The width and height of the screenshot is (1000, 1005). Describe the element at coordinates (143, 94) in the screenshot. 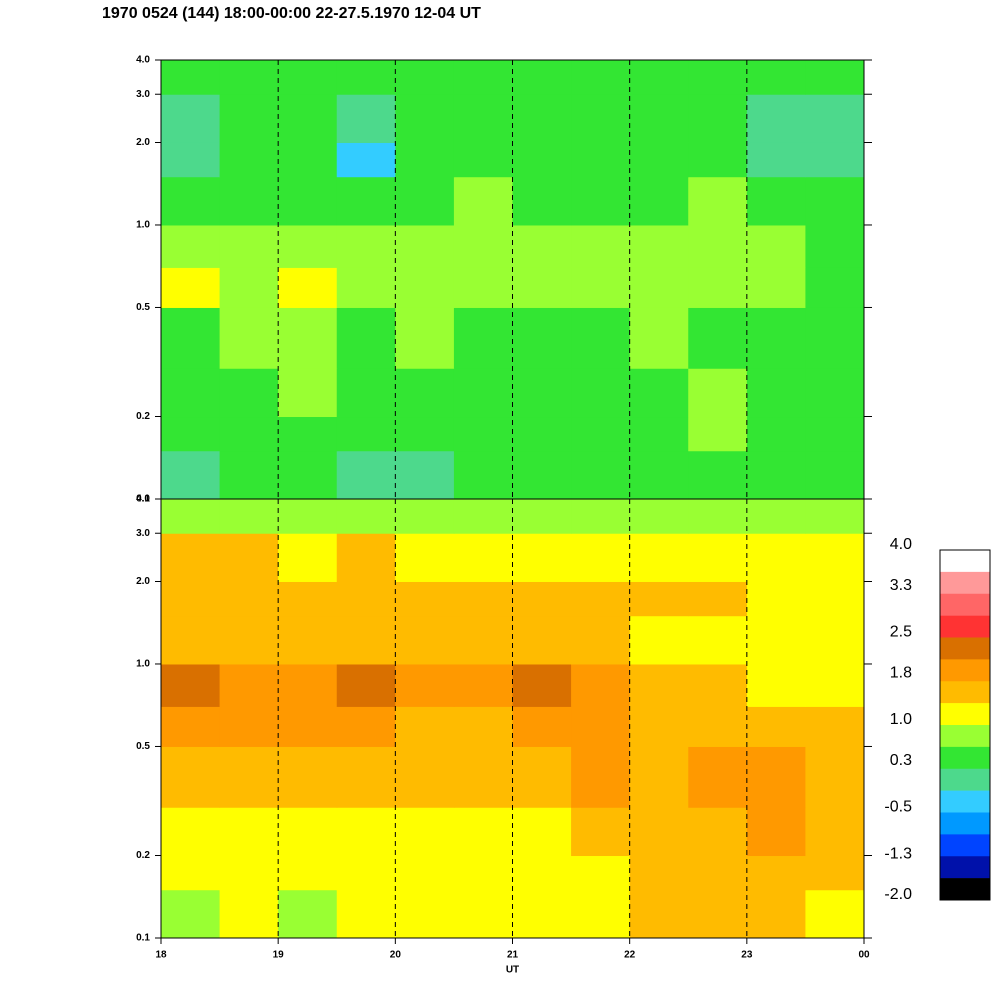

I see `y-tick-label: 3.0` at that location.